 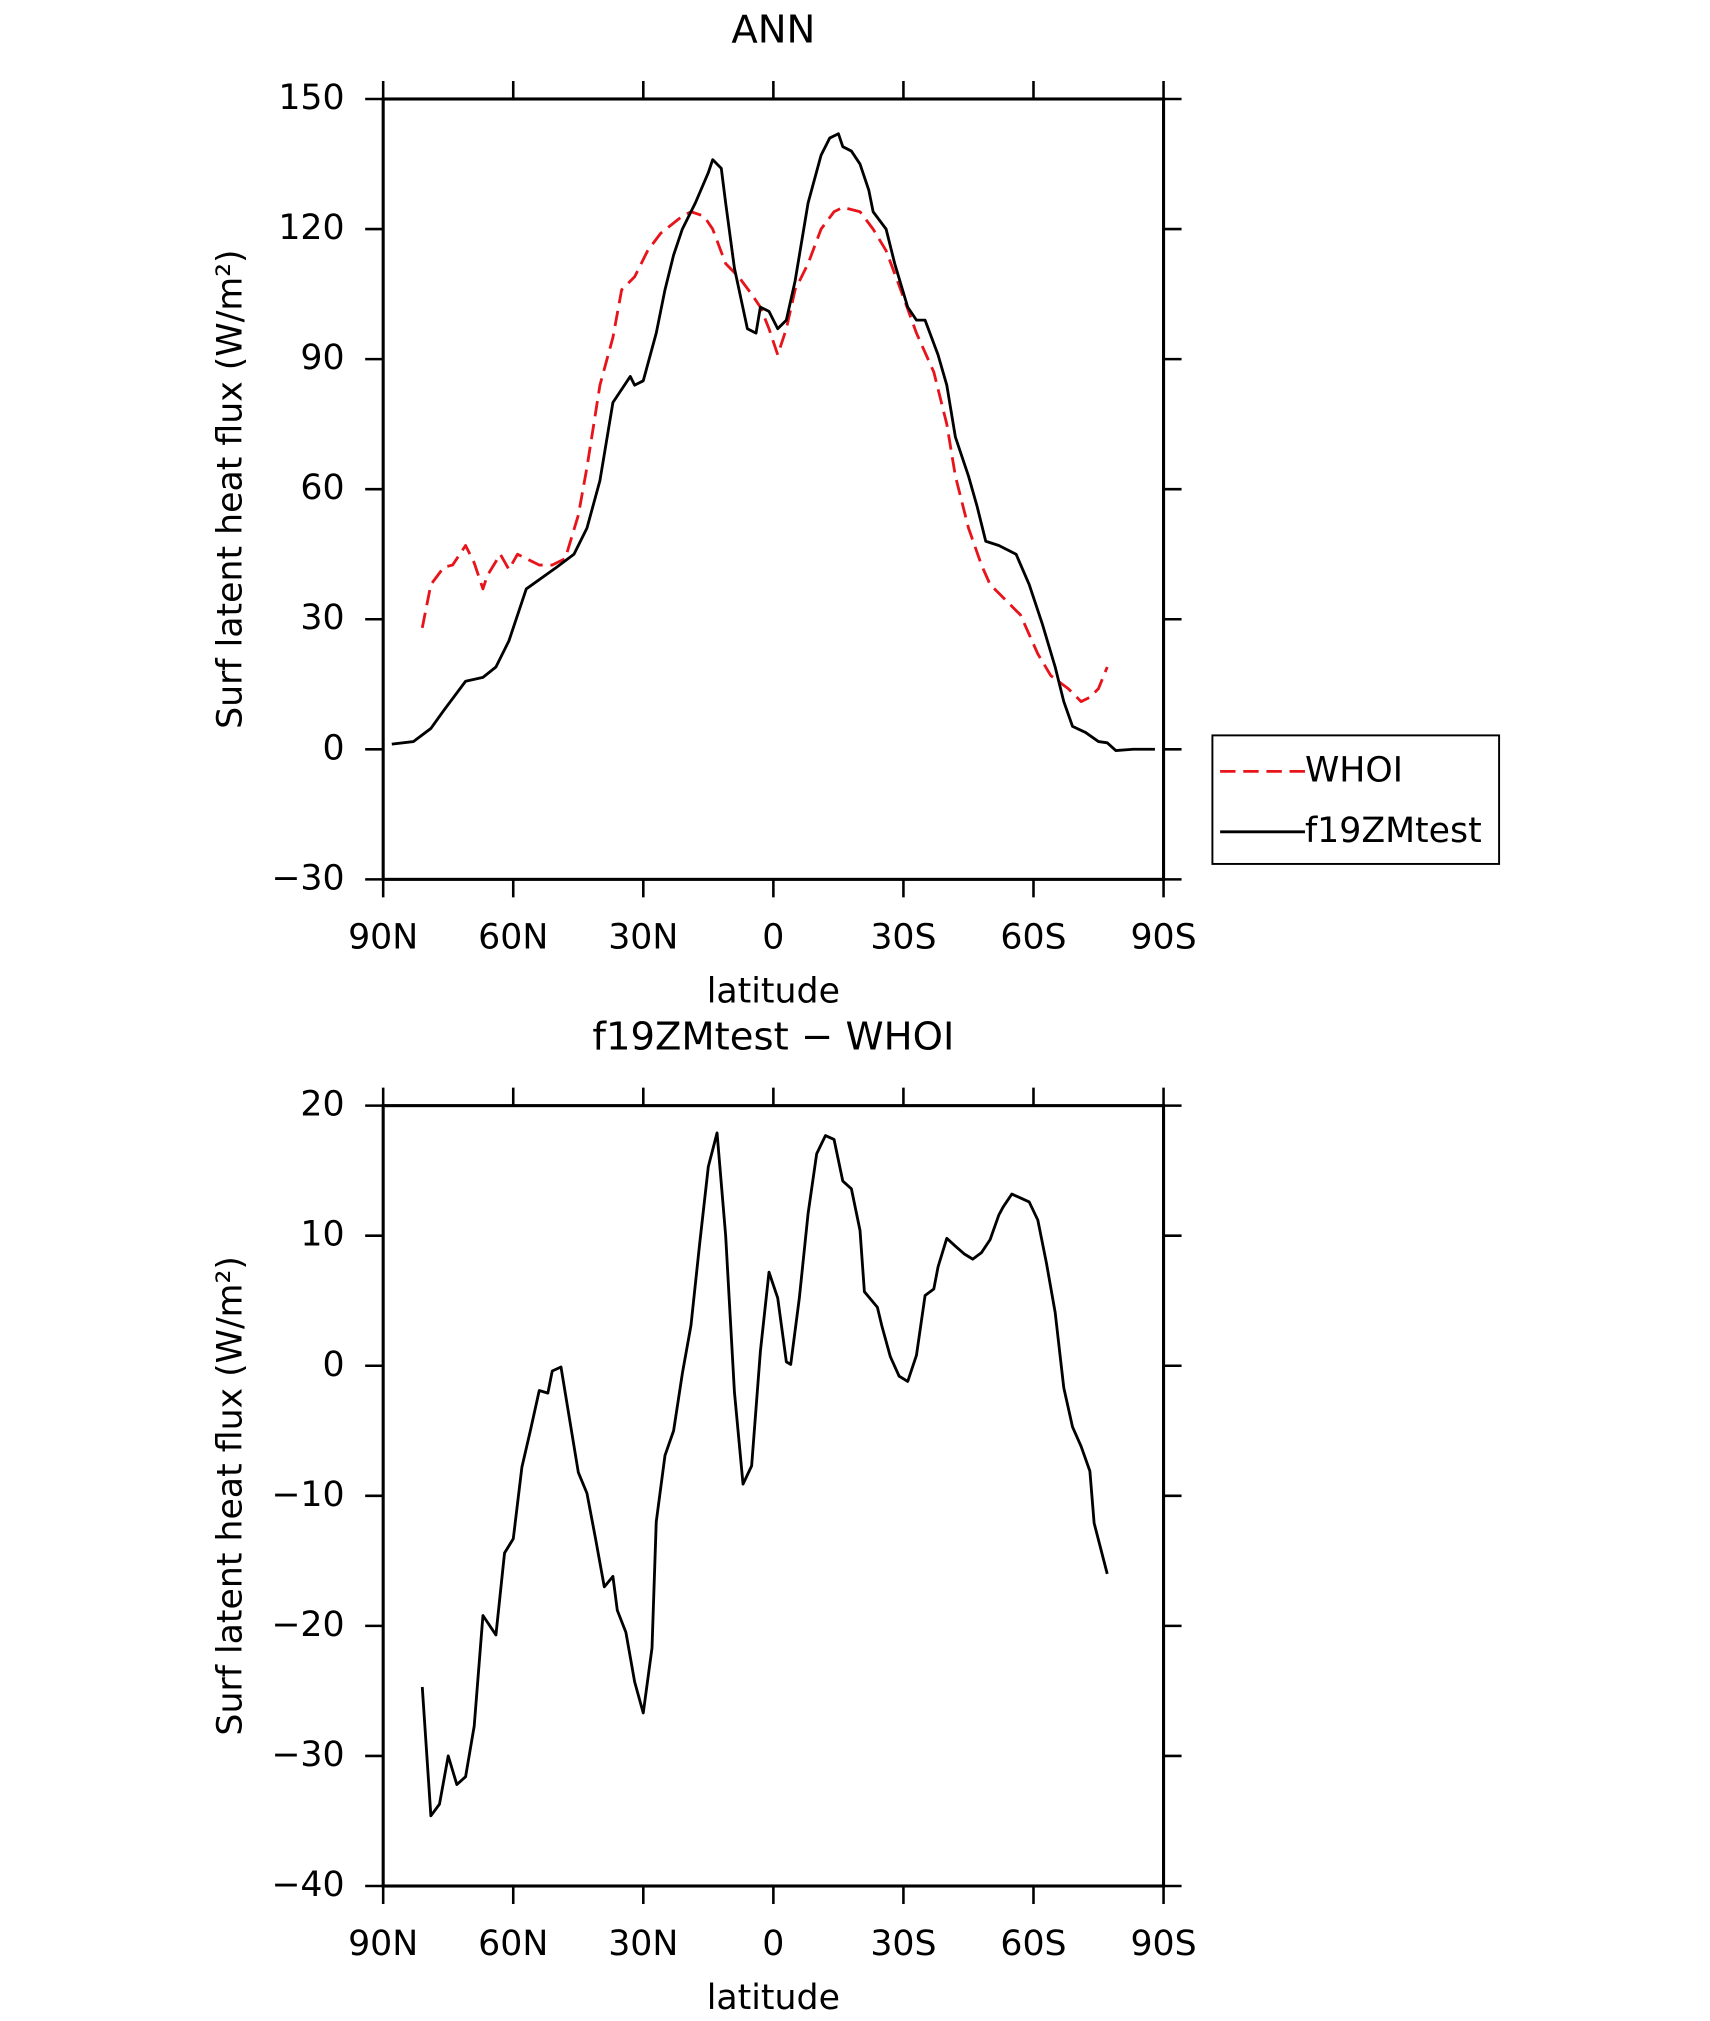 I want to click on chart-title: ANN, so click(x=773, y=30).